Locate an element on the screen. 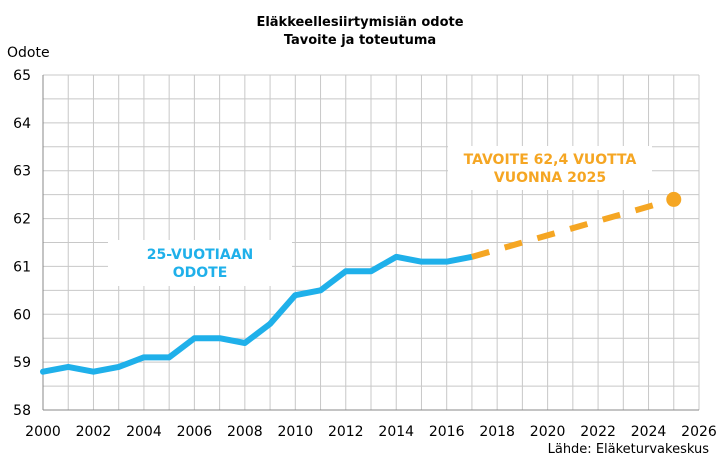  y-tick-label: 65 is located at coordinates (22, 76).